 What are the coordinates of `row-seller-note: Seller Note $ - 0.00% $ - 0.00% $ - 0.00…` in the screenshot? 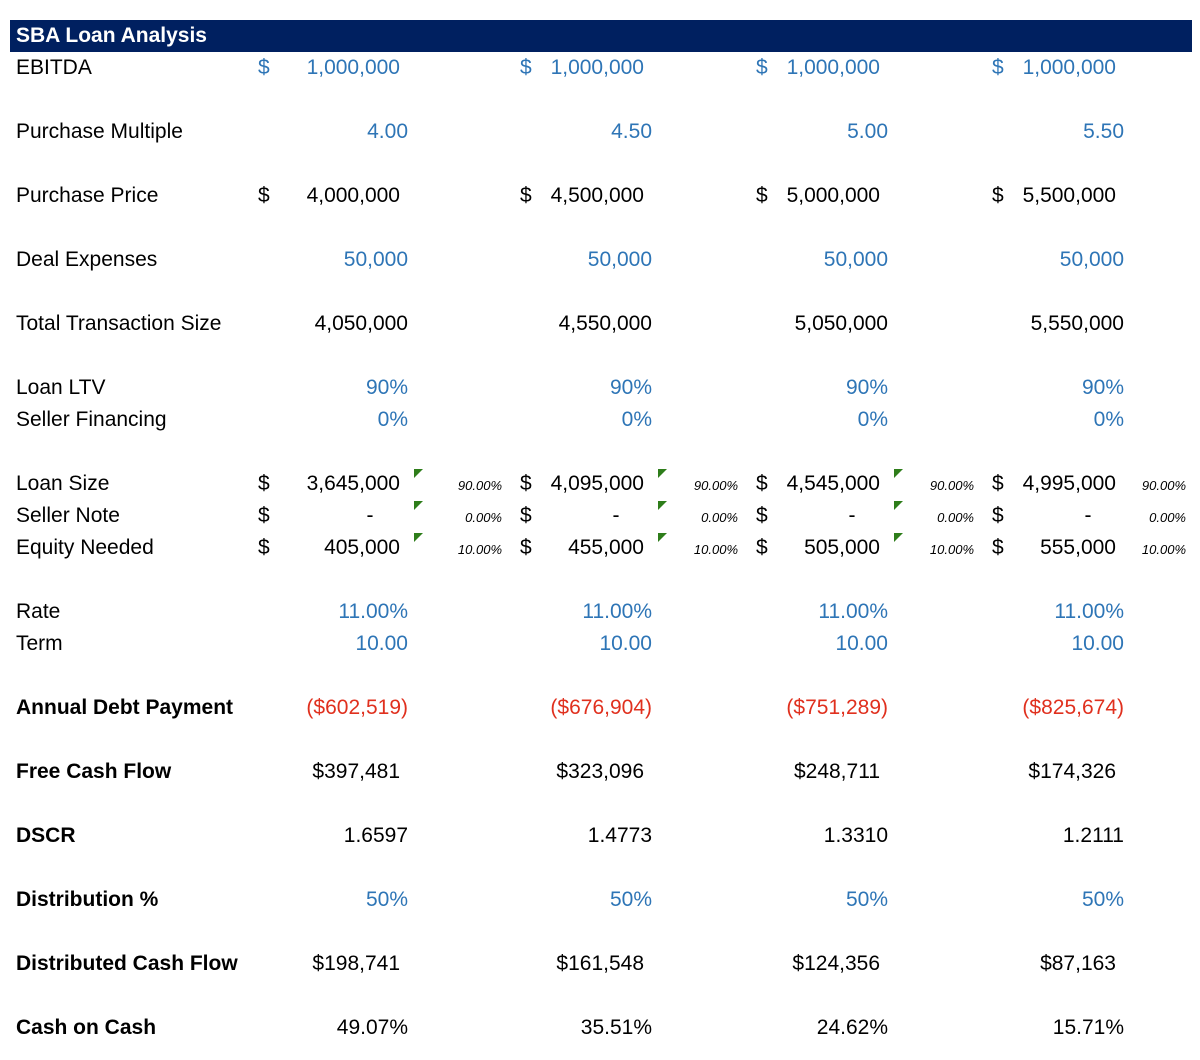 It's located at (600, 516).